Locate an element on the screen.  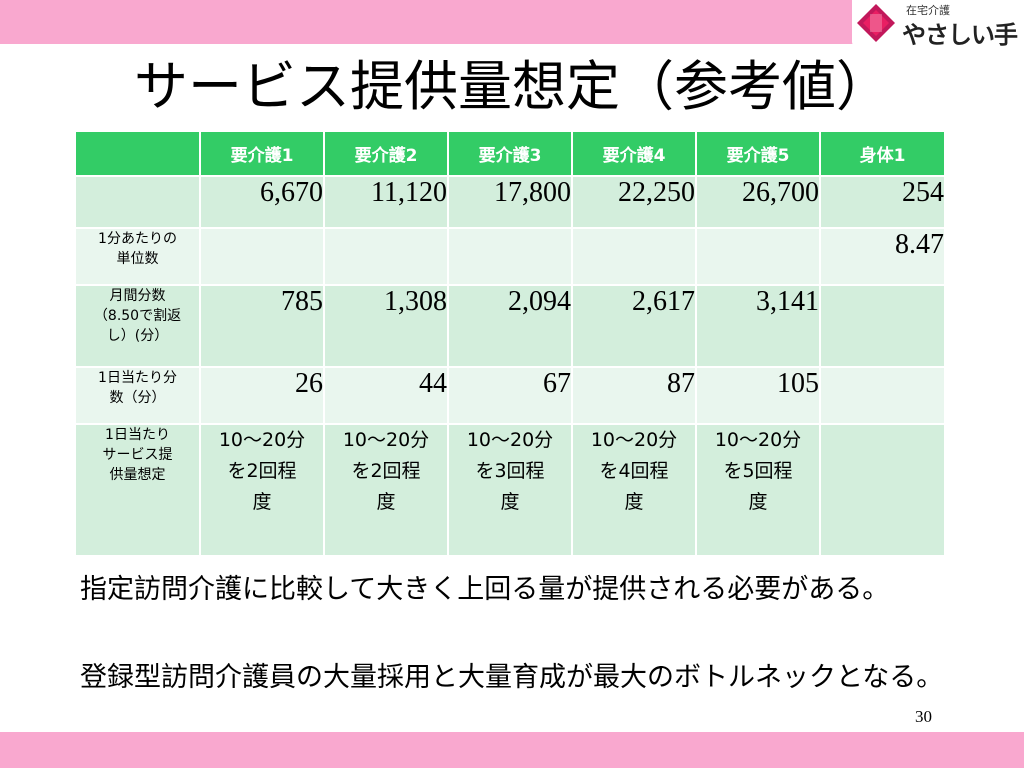
table-row: 1日当たり分 数（分） 26 44 67 87 105 is located at coordinates (511, 396).